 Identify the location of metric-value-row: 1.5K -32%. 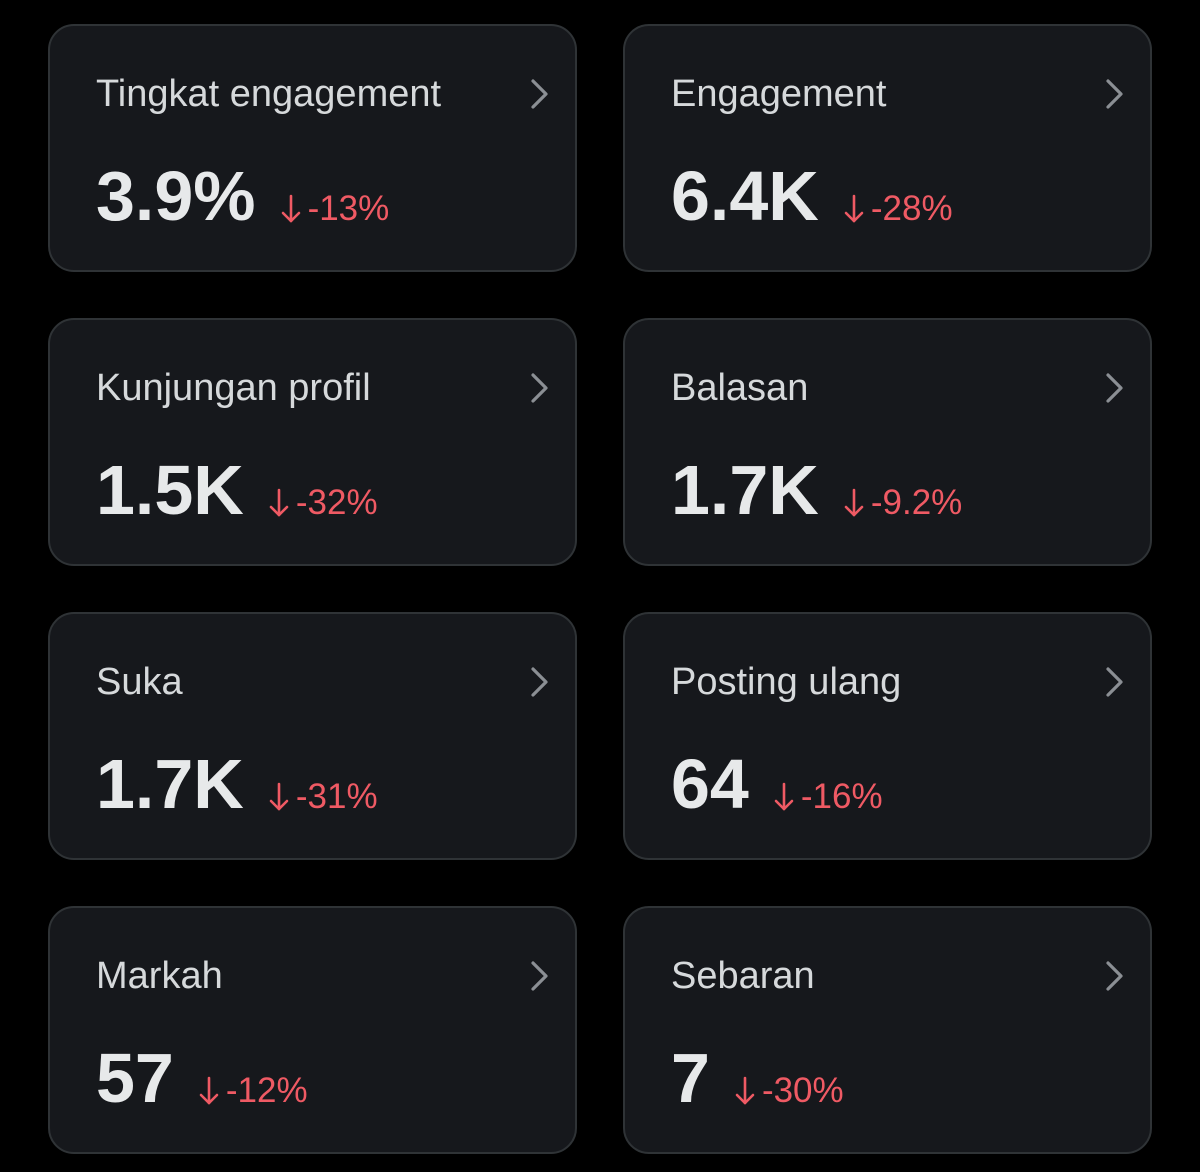
(237, 490).